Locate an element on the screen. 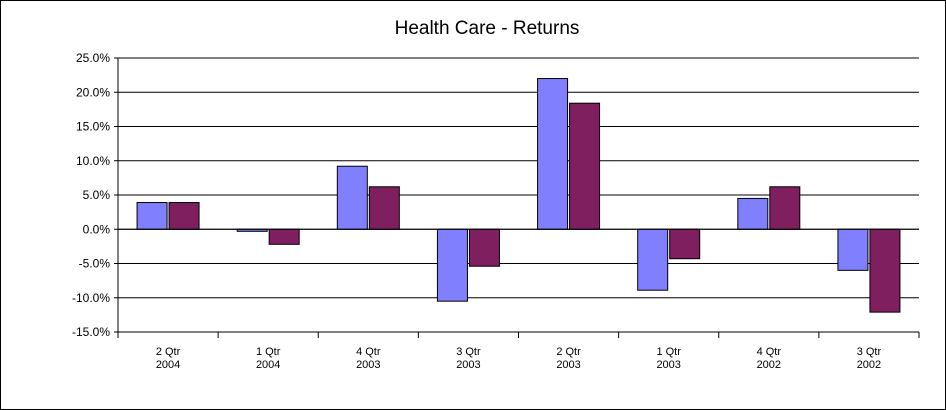 Image resolution: width=946 pixels, height=410 pixels. y-tick-label: -10.0% is located at coordinates (91, 298).